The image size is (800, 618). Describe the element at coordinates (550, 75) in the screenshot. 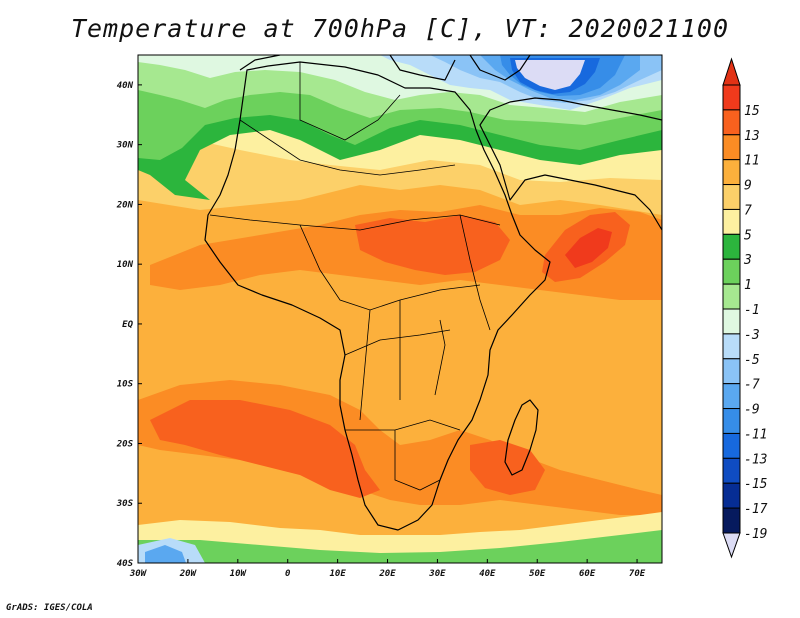

I see `contour-minus15c-north` at that location.